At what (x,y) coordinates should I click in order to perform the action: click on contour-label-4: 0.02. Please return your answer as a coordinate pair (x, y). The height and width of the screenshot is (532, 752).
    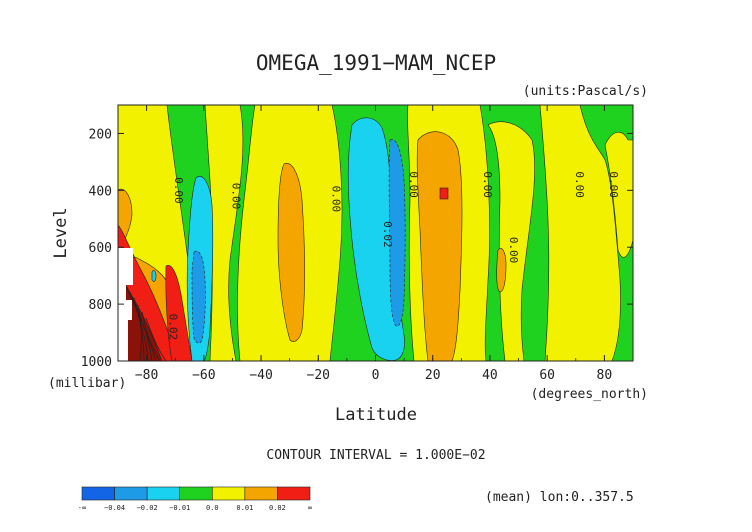
    Looking at the image, I should click on (387, 234).